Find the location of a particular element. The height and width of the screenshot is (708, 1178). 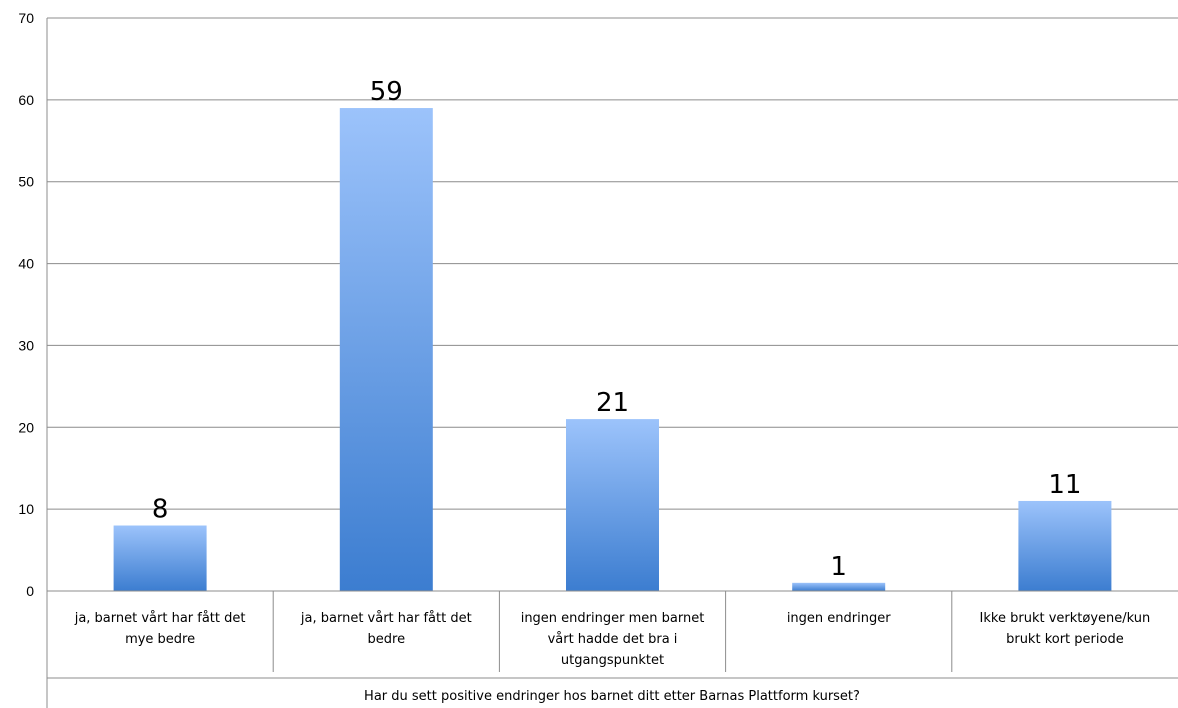

data-label: 11 is located at coordinates (1064, 485).